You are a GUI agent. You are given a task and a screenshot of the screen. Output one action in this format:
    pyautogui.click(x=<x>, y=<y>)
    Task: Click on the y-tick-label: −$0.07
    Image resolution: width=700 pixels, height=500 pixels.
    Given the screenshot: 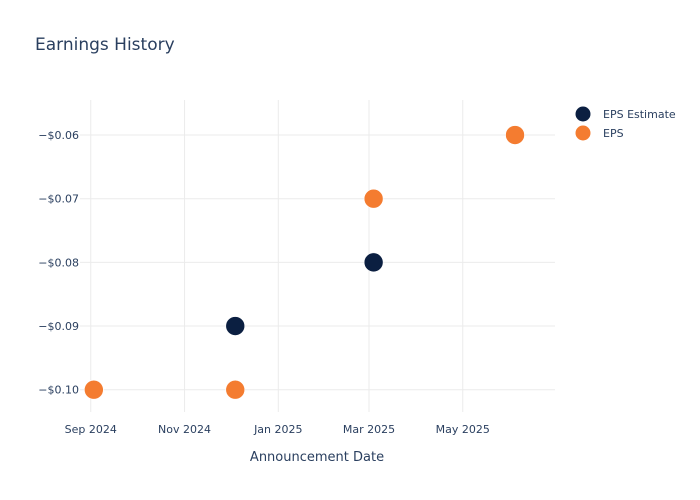 What is the action you would take?
    pyautogui.click(x=58, y=199)
    